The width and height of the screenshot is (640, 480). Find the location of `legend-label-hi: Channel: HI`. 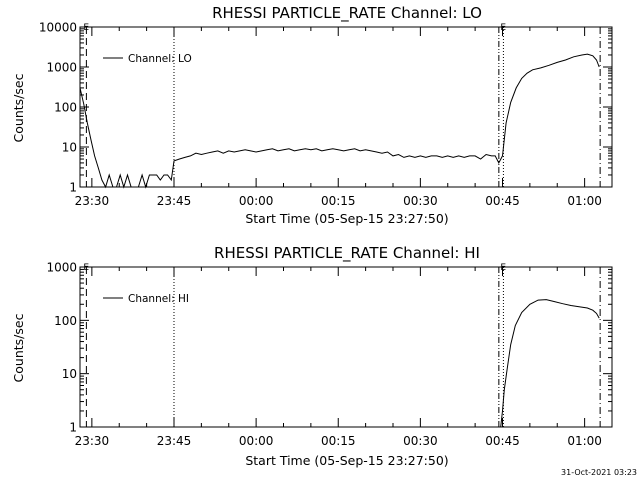

legend-label-hi: Channel: HI is located at coordinates (158, 299).